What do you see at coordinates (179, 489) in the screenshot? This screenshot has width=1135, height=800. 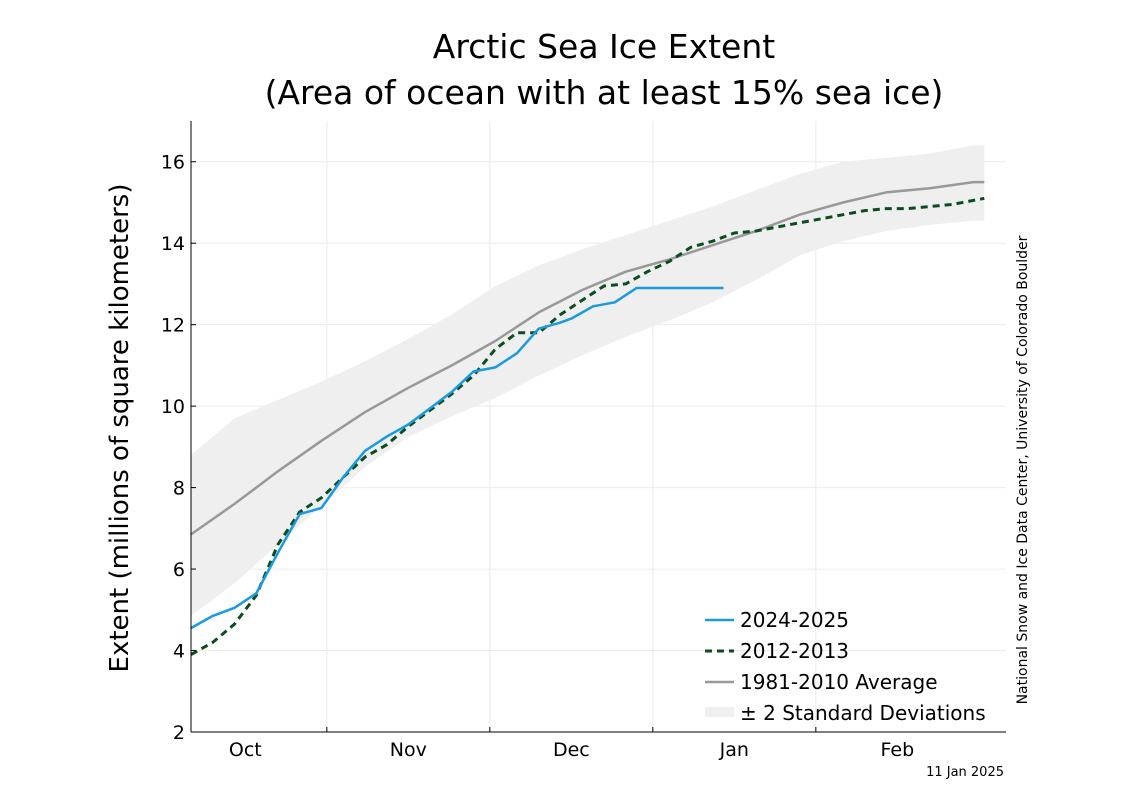 I see `y-tick-label-8: 8` at bounding box center [179, 489].